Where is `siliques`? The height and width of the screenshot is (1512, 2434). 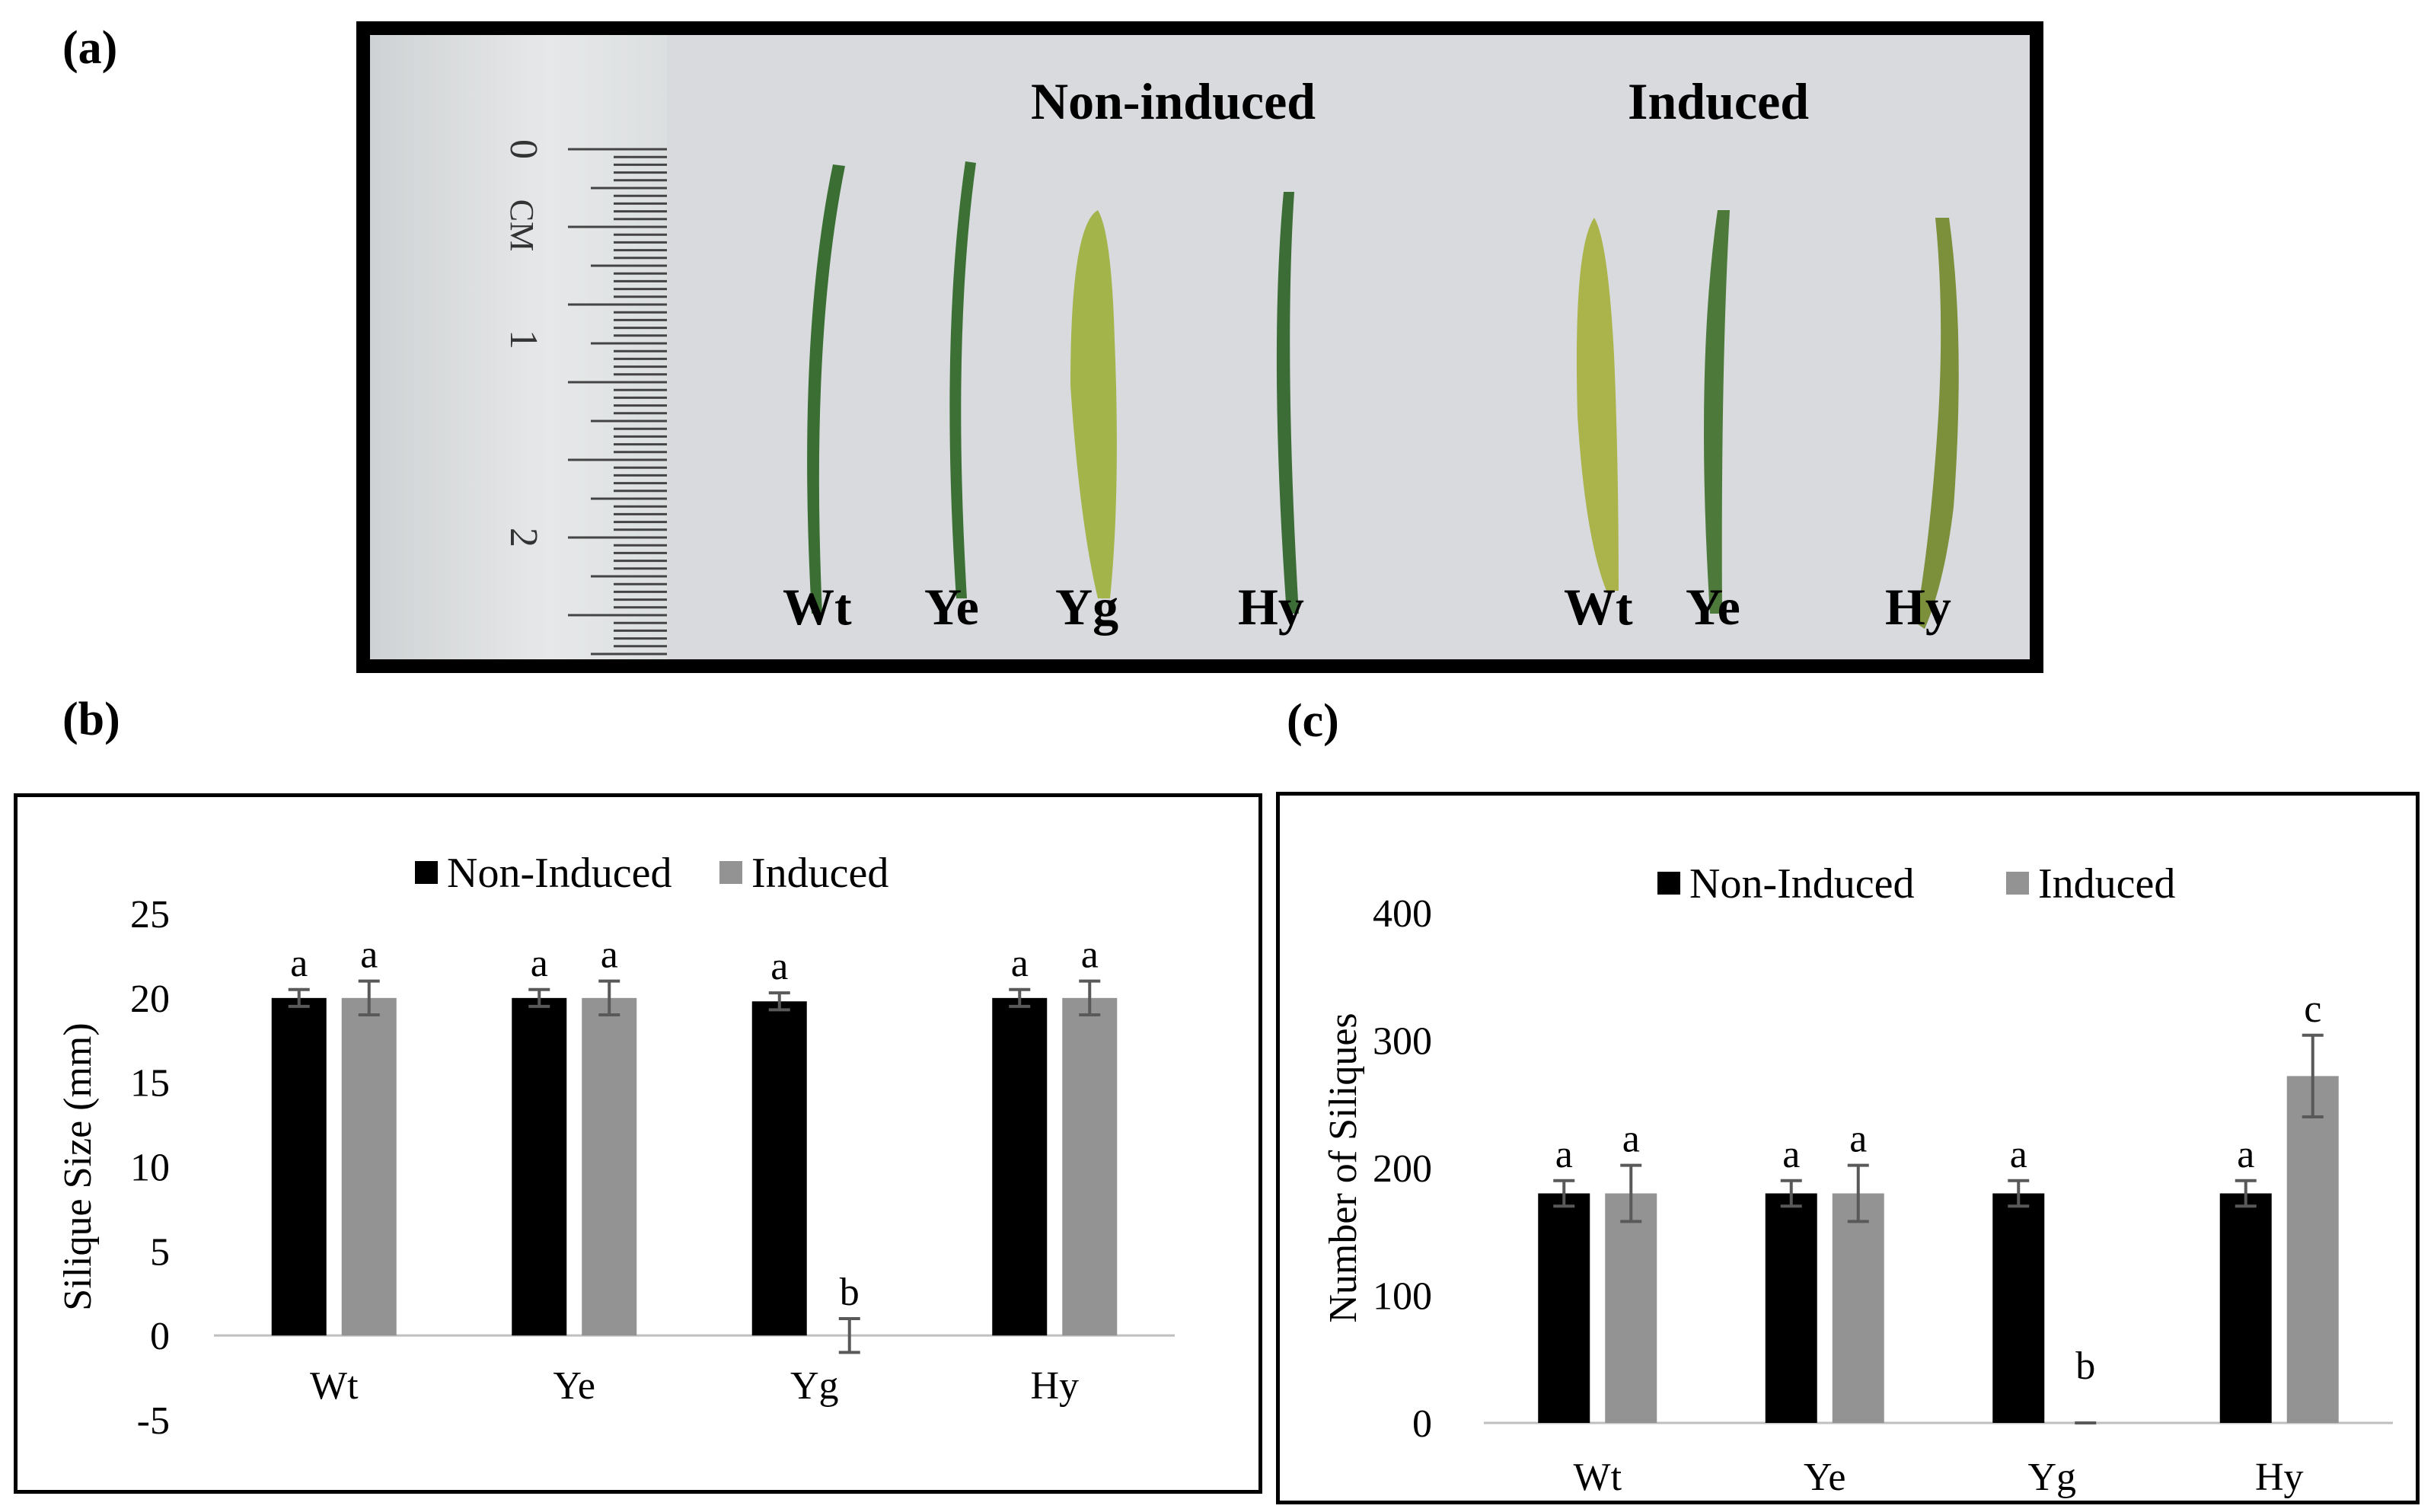 siliques is located at coordinates (1383, 395).